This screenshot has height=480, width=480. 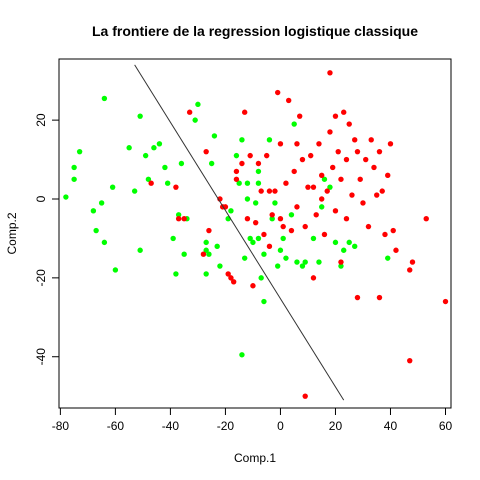 I want to click on x-tick-label: 0, so click(x=280, y=426).